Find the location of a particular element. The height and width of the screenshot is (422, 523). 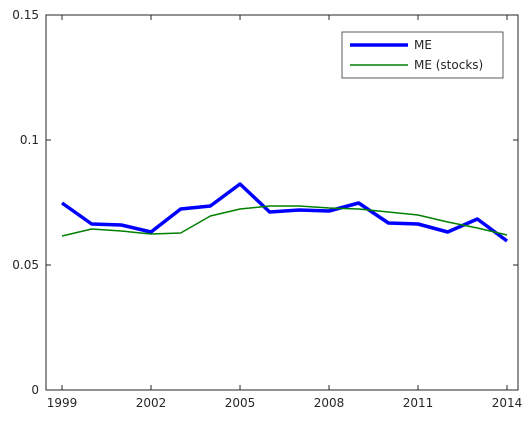

x-tick-label: 2002 is located at coordinates (151, 403).